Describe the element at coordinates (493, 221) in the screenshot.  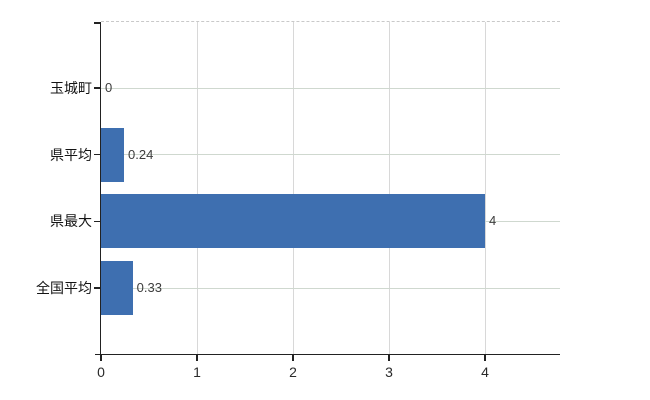
I see `data-label-県最大: 4` at that location.